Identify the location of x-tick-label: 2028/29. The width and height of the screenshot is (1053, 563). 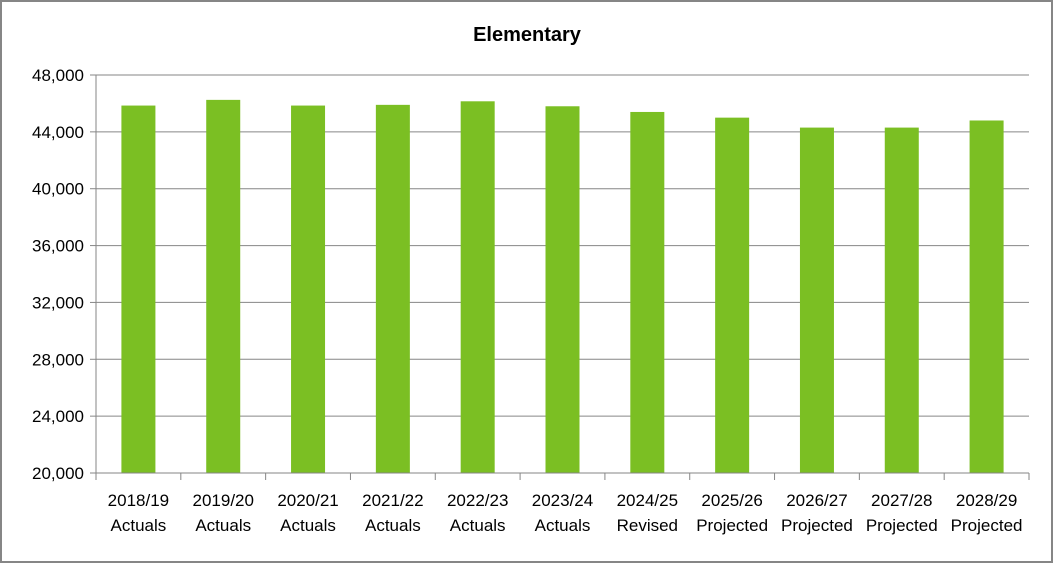
(986, 500).